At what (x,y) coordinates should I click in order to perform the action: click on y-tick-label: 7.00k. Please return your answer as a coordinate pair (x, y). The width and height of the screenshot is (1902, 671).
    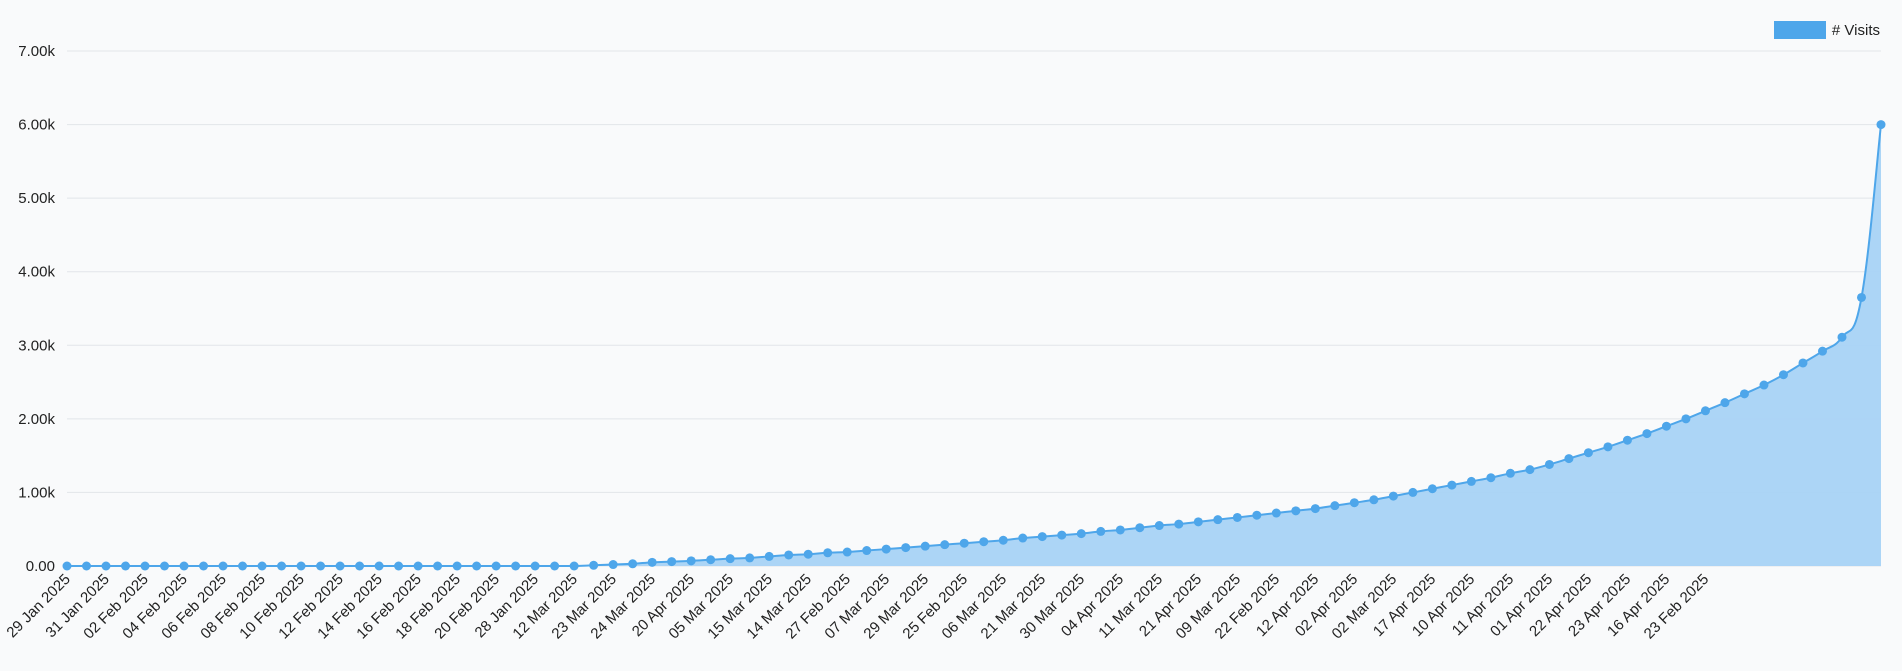
    Looking at the image, I should click on (36, 51).